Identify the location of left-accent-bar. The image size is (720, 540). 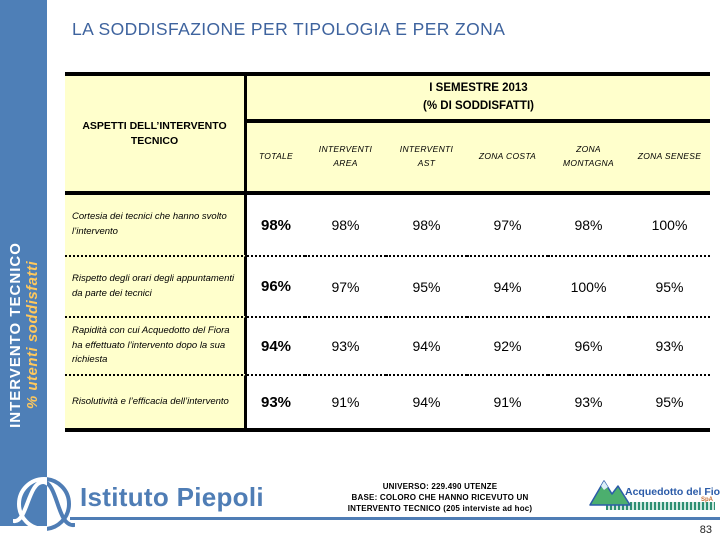
(23, 263).